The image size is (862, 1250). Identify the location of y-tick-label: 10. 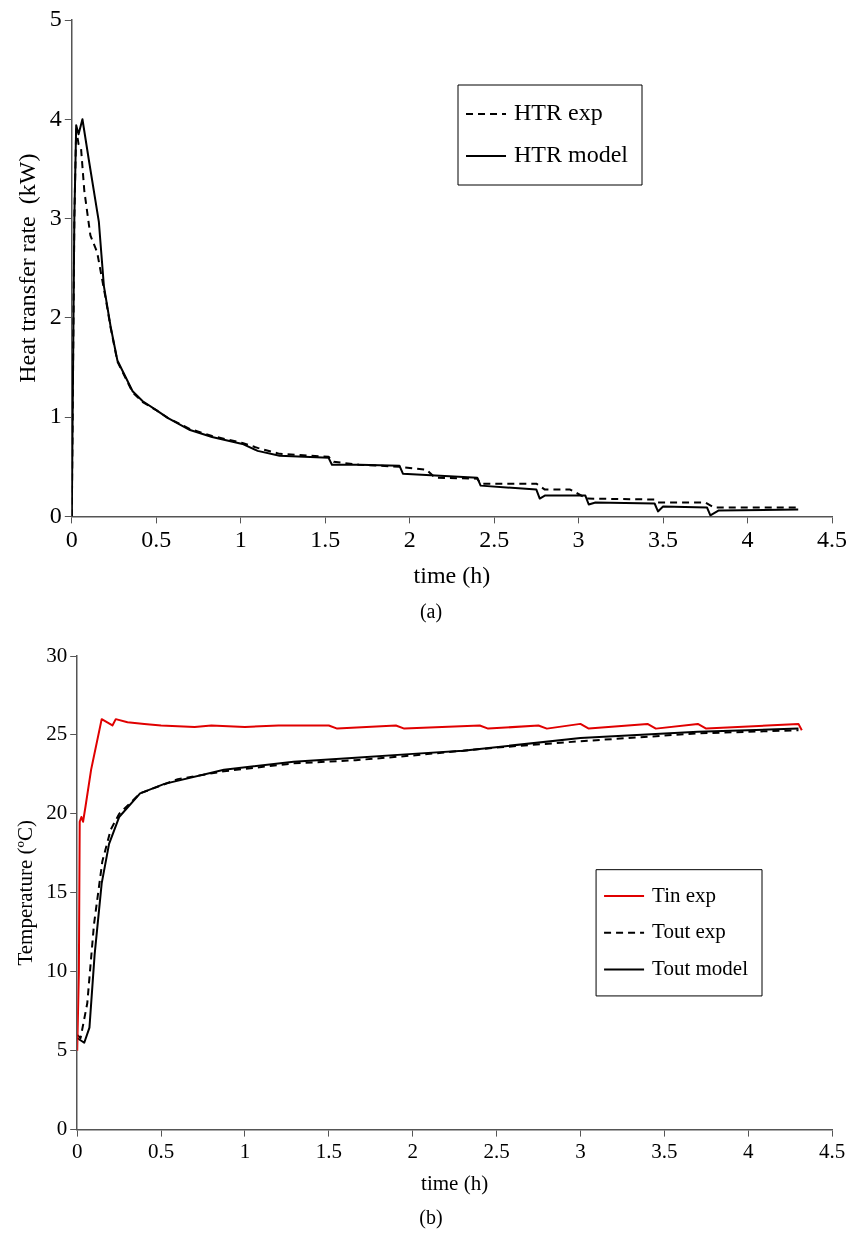
(57, 970).